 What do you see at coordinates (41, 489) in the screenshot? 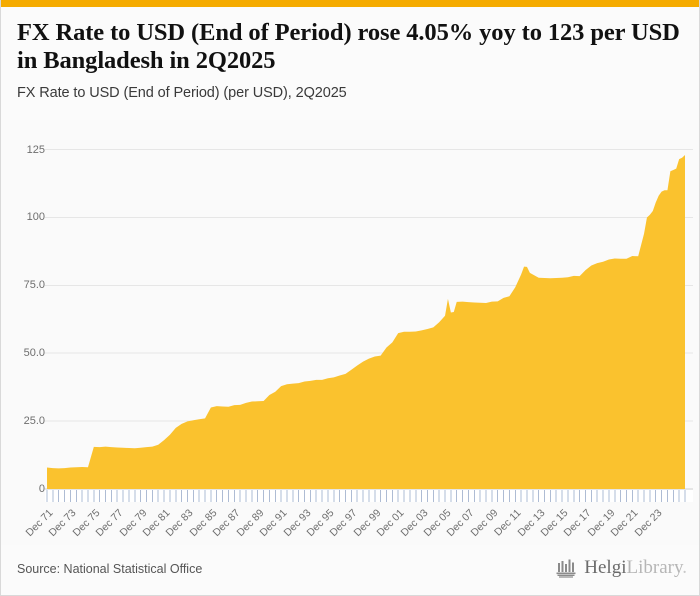
I see `y-axis-tick-label: 0` at bounding box center [41, 489].